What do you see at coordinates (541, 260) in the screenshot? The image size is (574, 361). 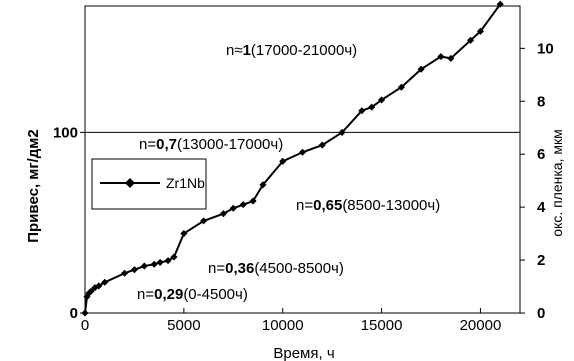 I see `y2-tick-label: 2` at bounding box center [541, 260].